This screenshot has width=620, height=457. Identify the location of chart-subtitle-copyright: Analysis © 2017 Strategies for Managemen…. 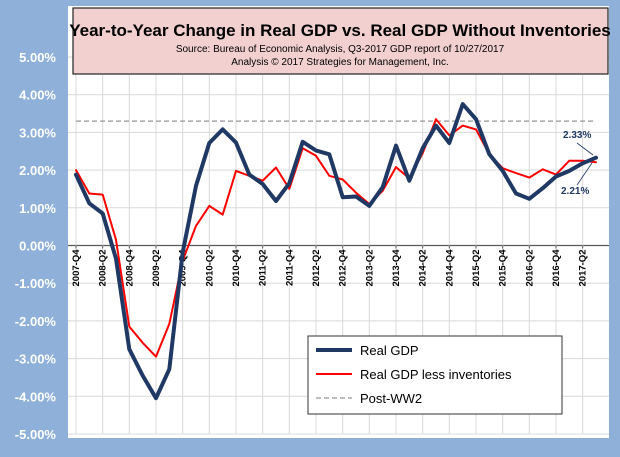
(339, 62).